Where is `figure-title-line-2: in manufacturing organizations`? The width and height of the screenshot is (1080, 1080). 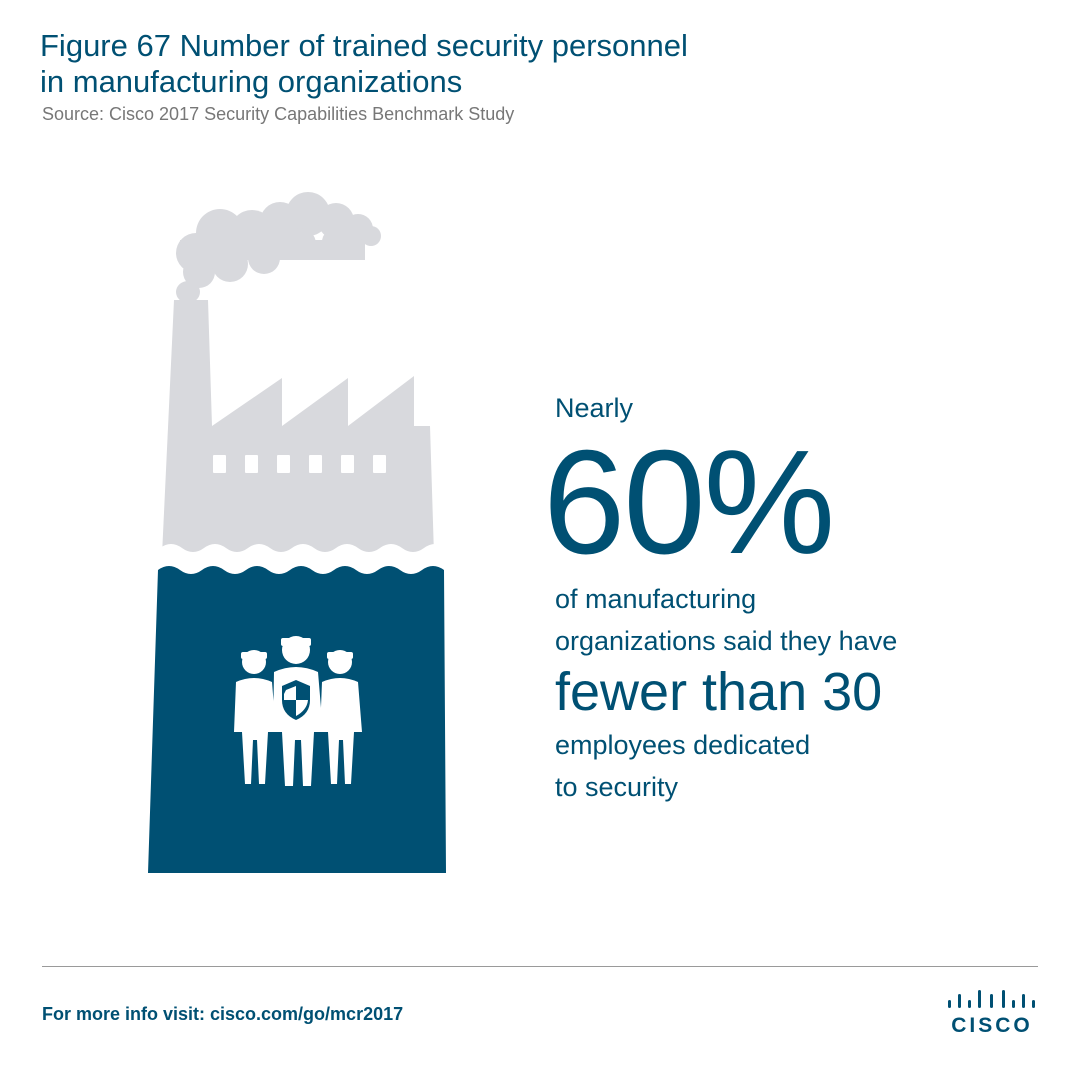
figure-title-line-2: in manufacturing organizations is located at coordinates (251, 81).